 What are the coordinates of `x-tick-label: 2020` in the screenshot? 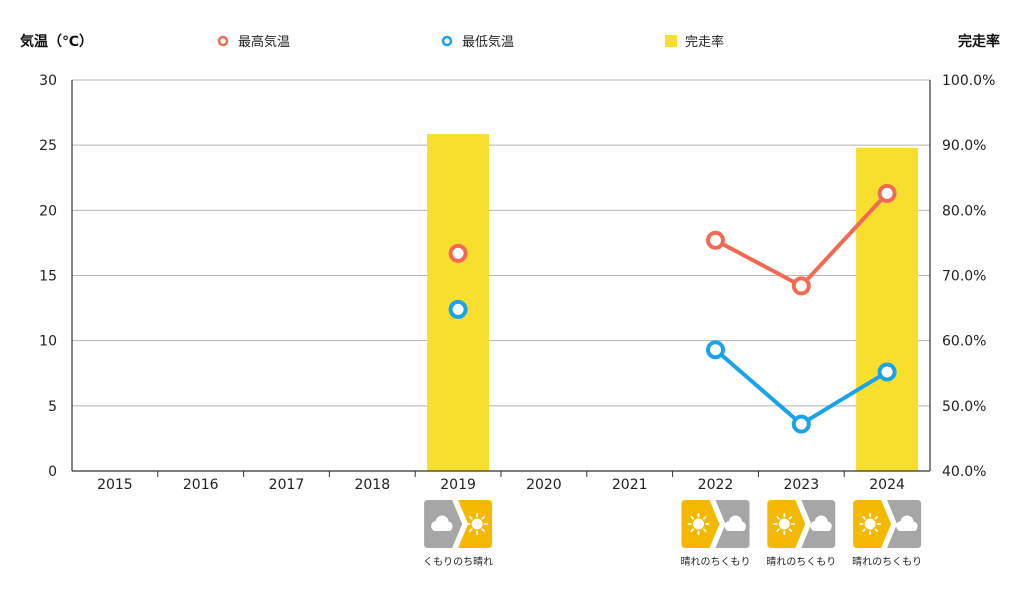 It's located at (544, 485).